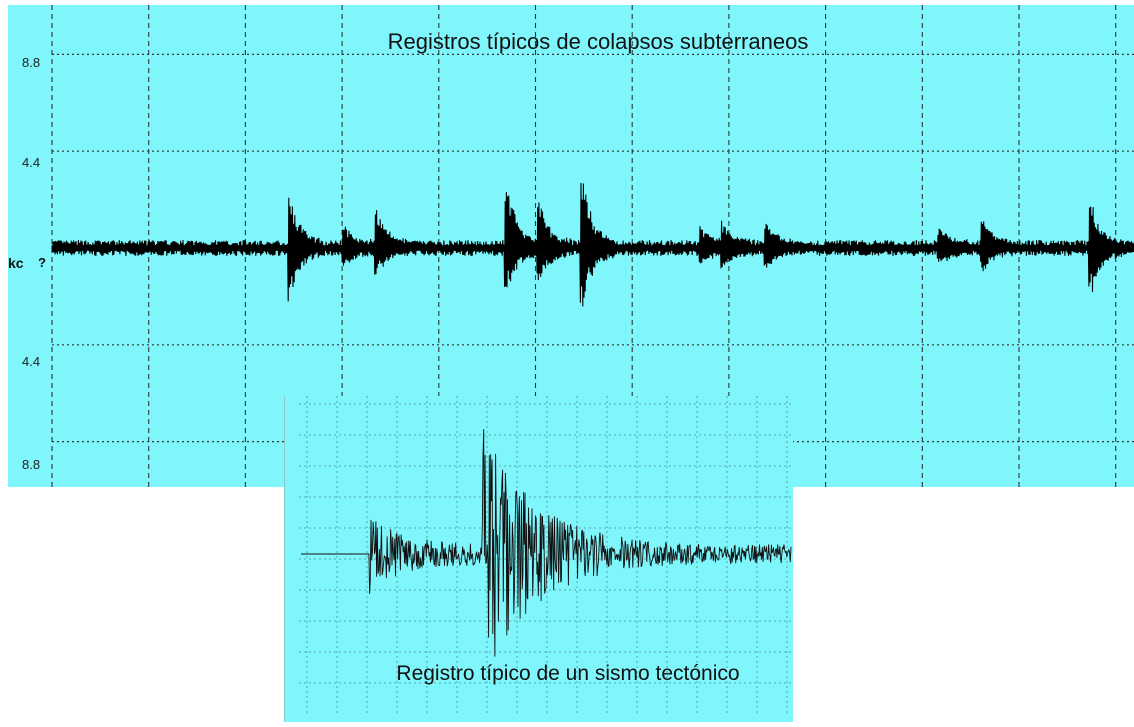 The width and height of the screenshot is (1134, 727). I want to click on ytick-label-lower-4.4: 4.4, so click(31, 361).